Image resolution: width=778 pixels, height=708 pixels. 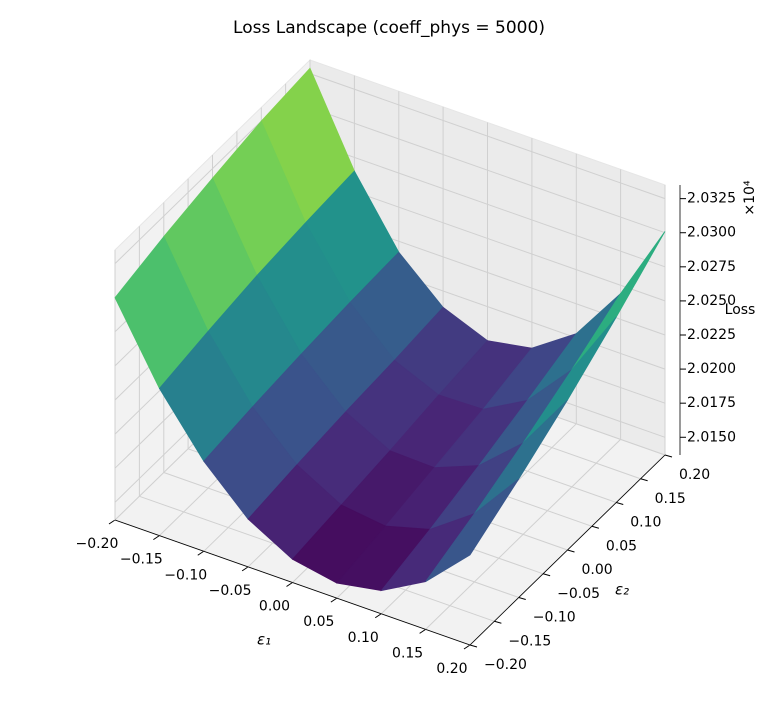 I want to click on z-axis-label: Loss, so click(x=740, y=310).